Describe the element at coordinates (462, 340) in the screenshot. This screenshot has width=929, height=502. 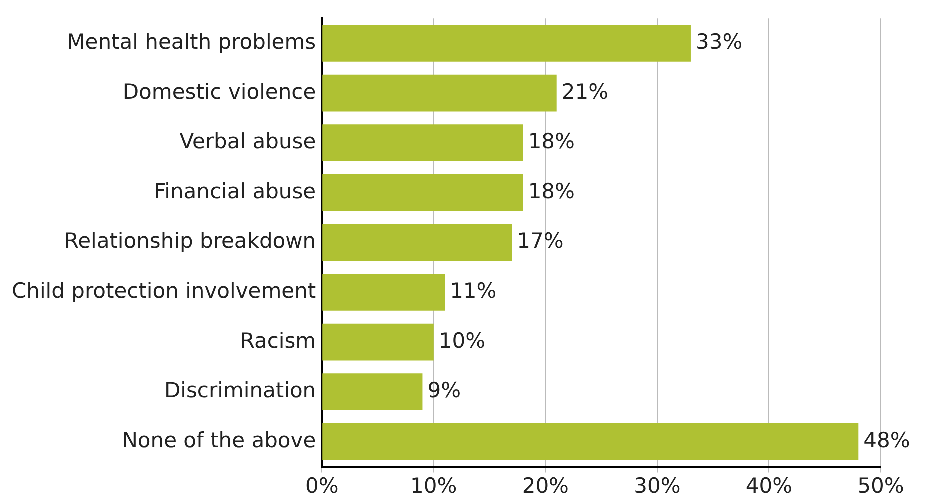
I see `data-label: 10%` at that location.